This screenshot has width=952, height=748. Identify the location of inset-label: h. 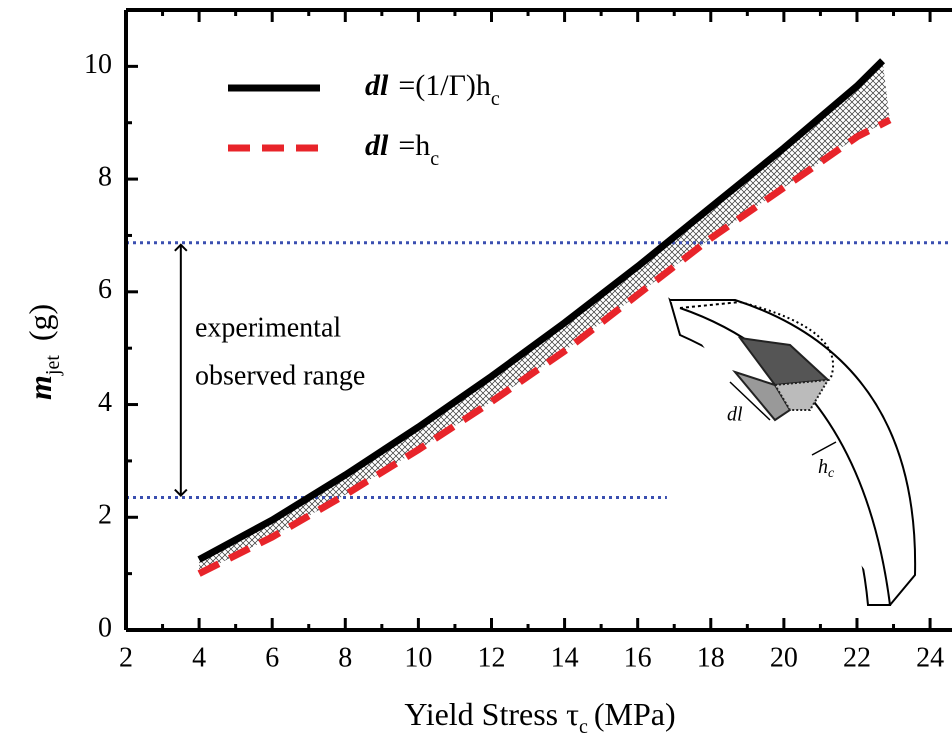
(823, 467).